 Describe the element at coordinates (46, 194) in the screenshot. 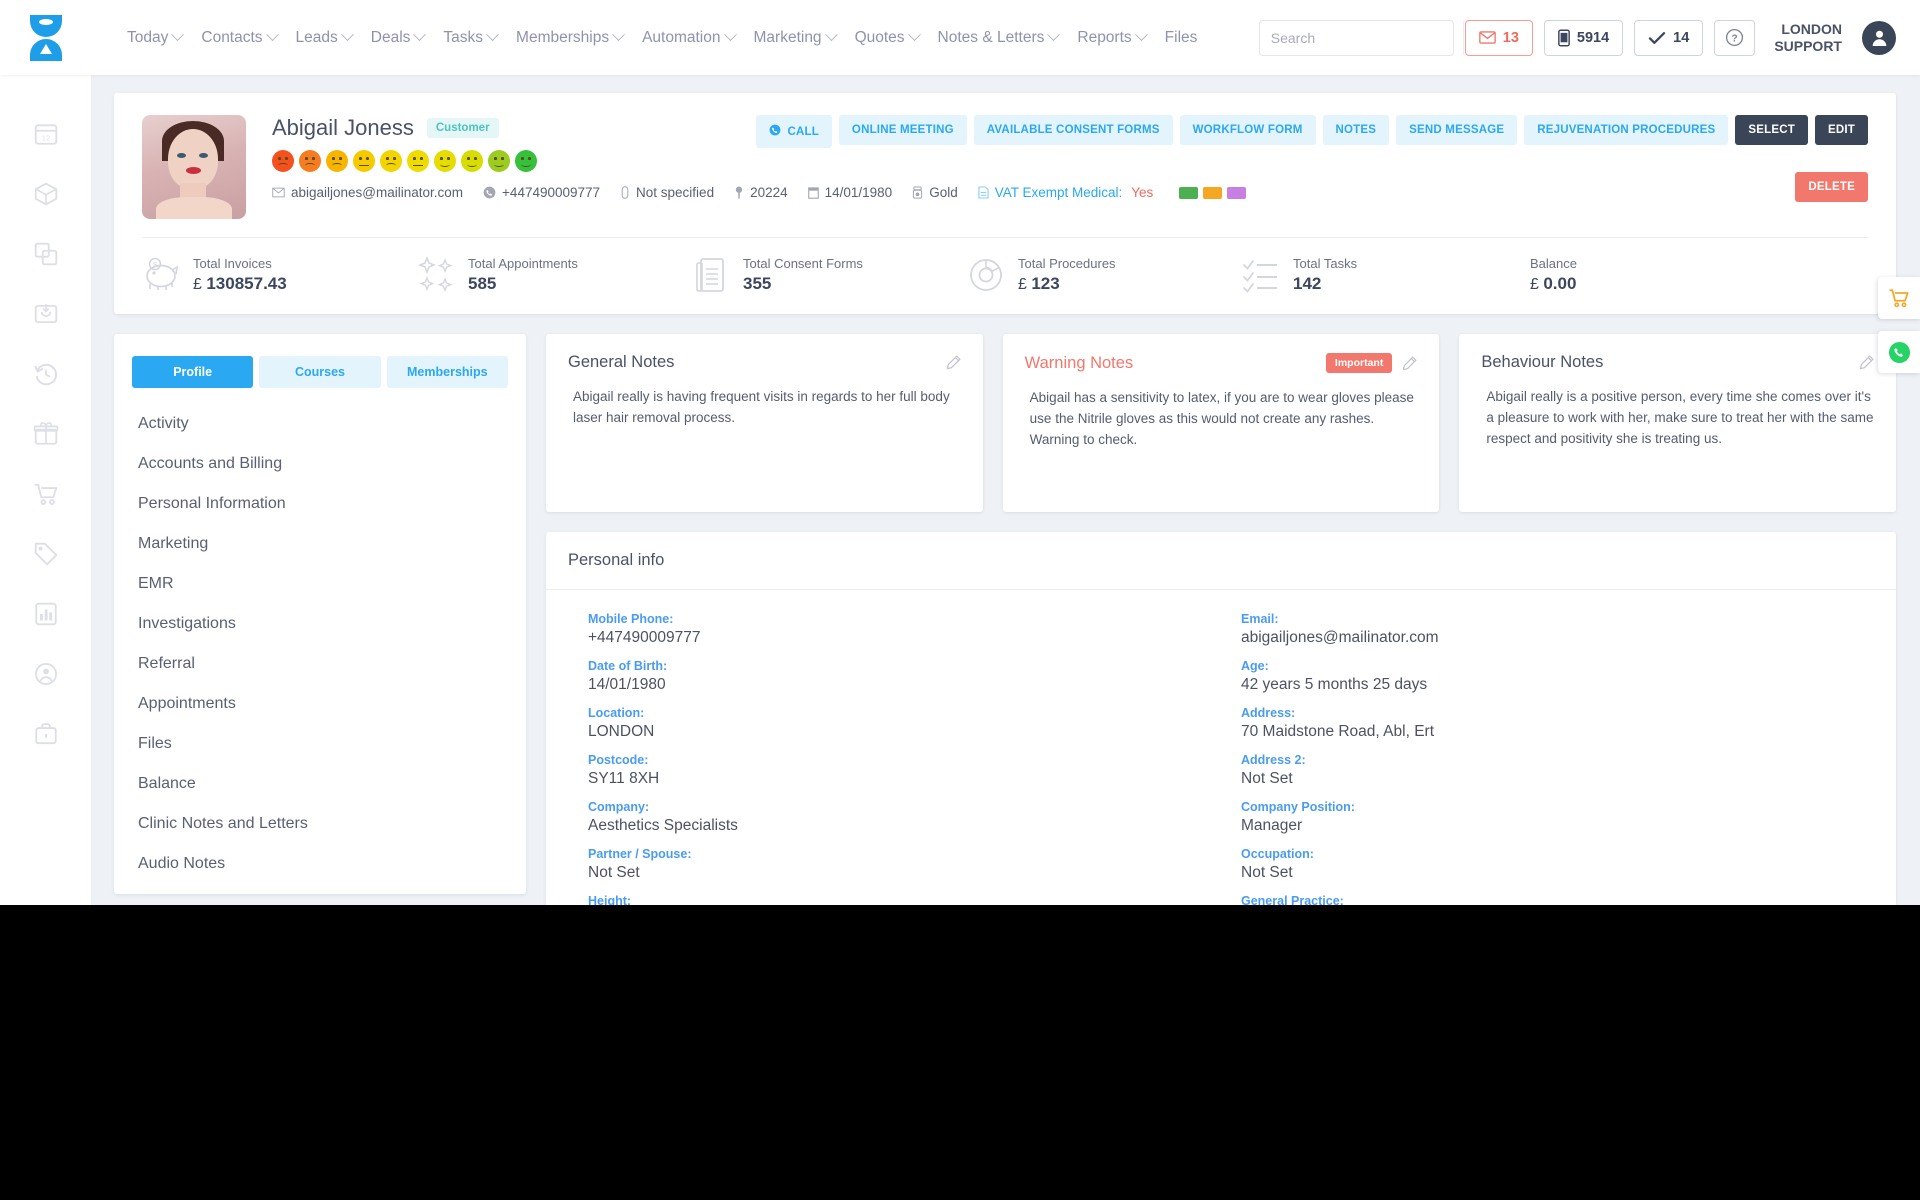

I see `box-icon` at that location.